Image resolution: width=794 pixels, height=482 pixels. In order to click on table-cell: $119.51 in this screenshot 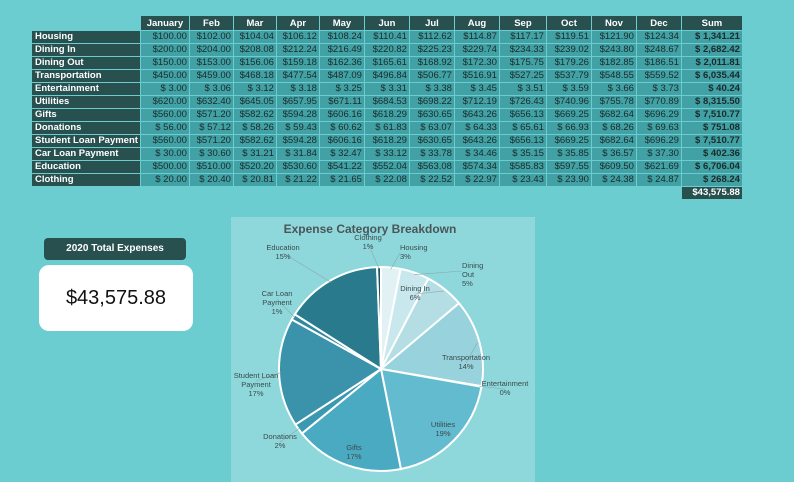, I will do `click(568, 37)`.